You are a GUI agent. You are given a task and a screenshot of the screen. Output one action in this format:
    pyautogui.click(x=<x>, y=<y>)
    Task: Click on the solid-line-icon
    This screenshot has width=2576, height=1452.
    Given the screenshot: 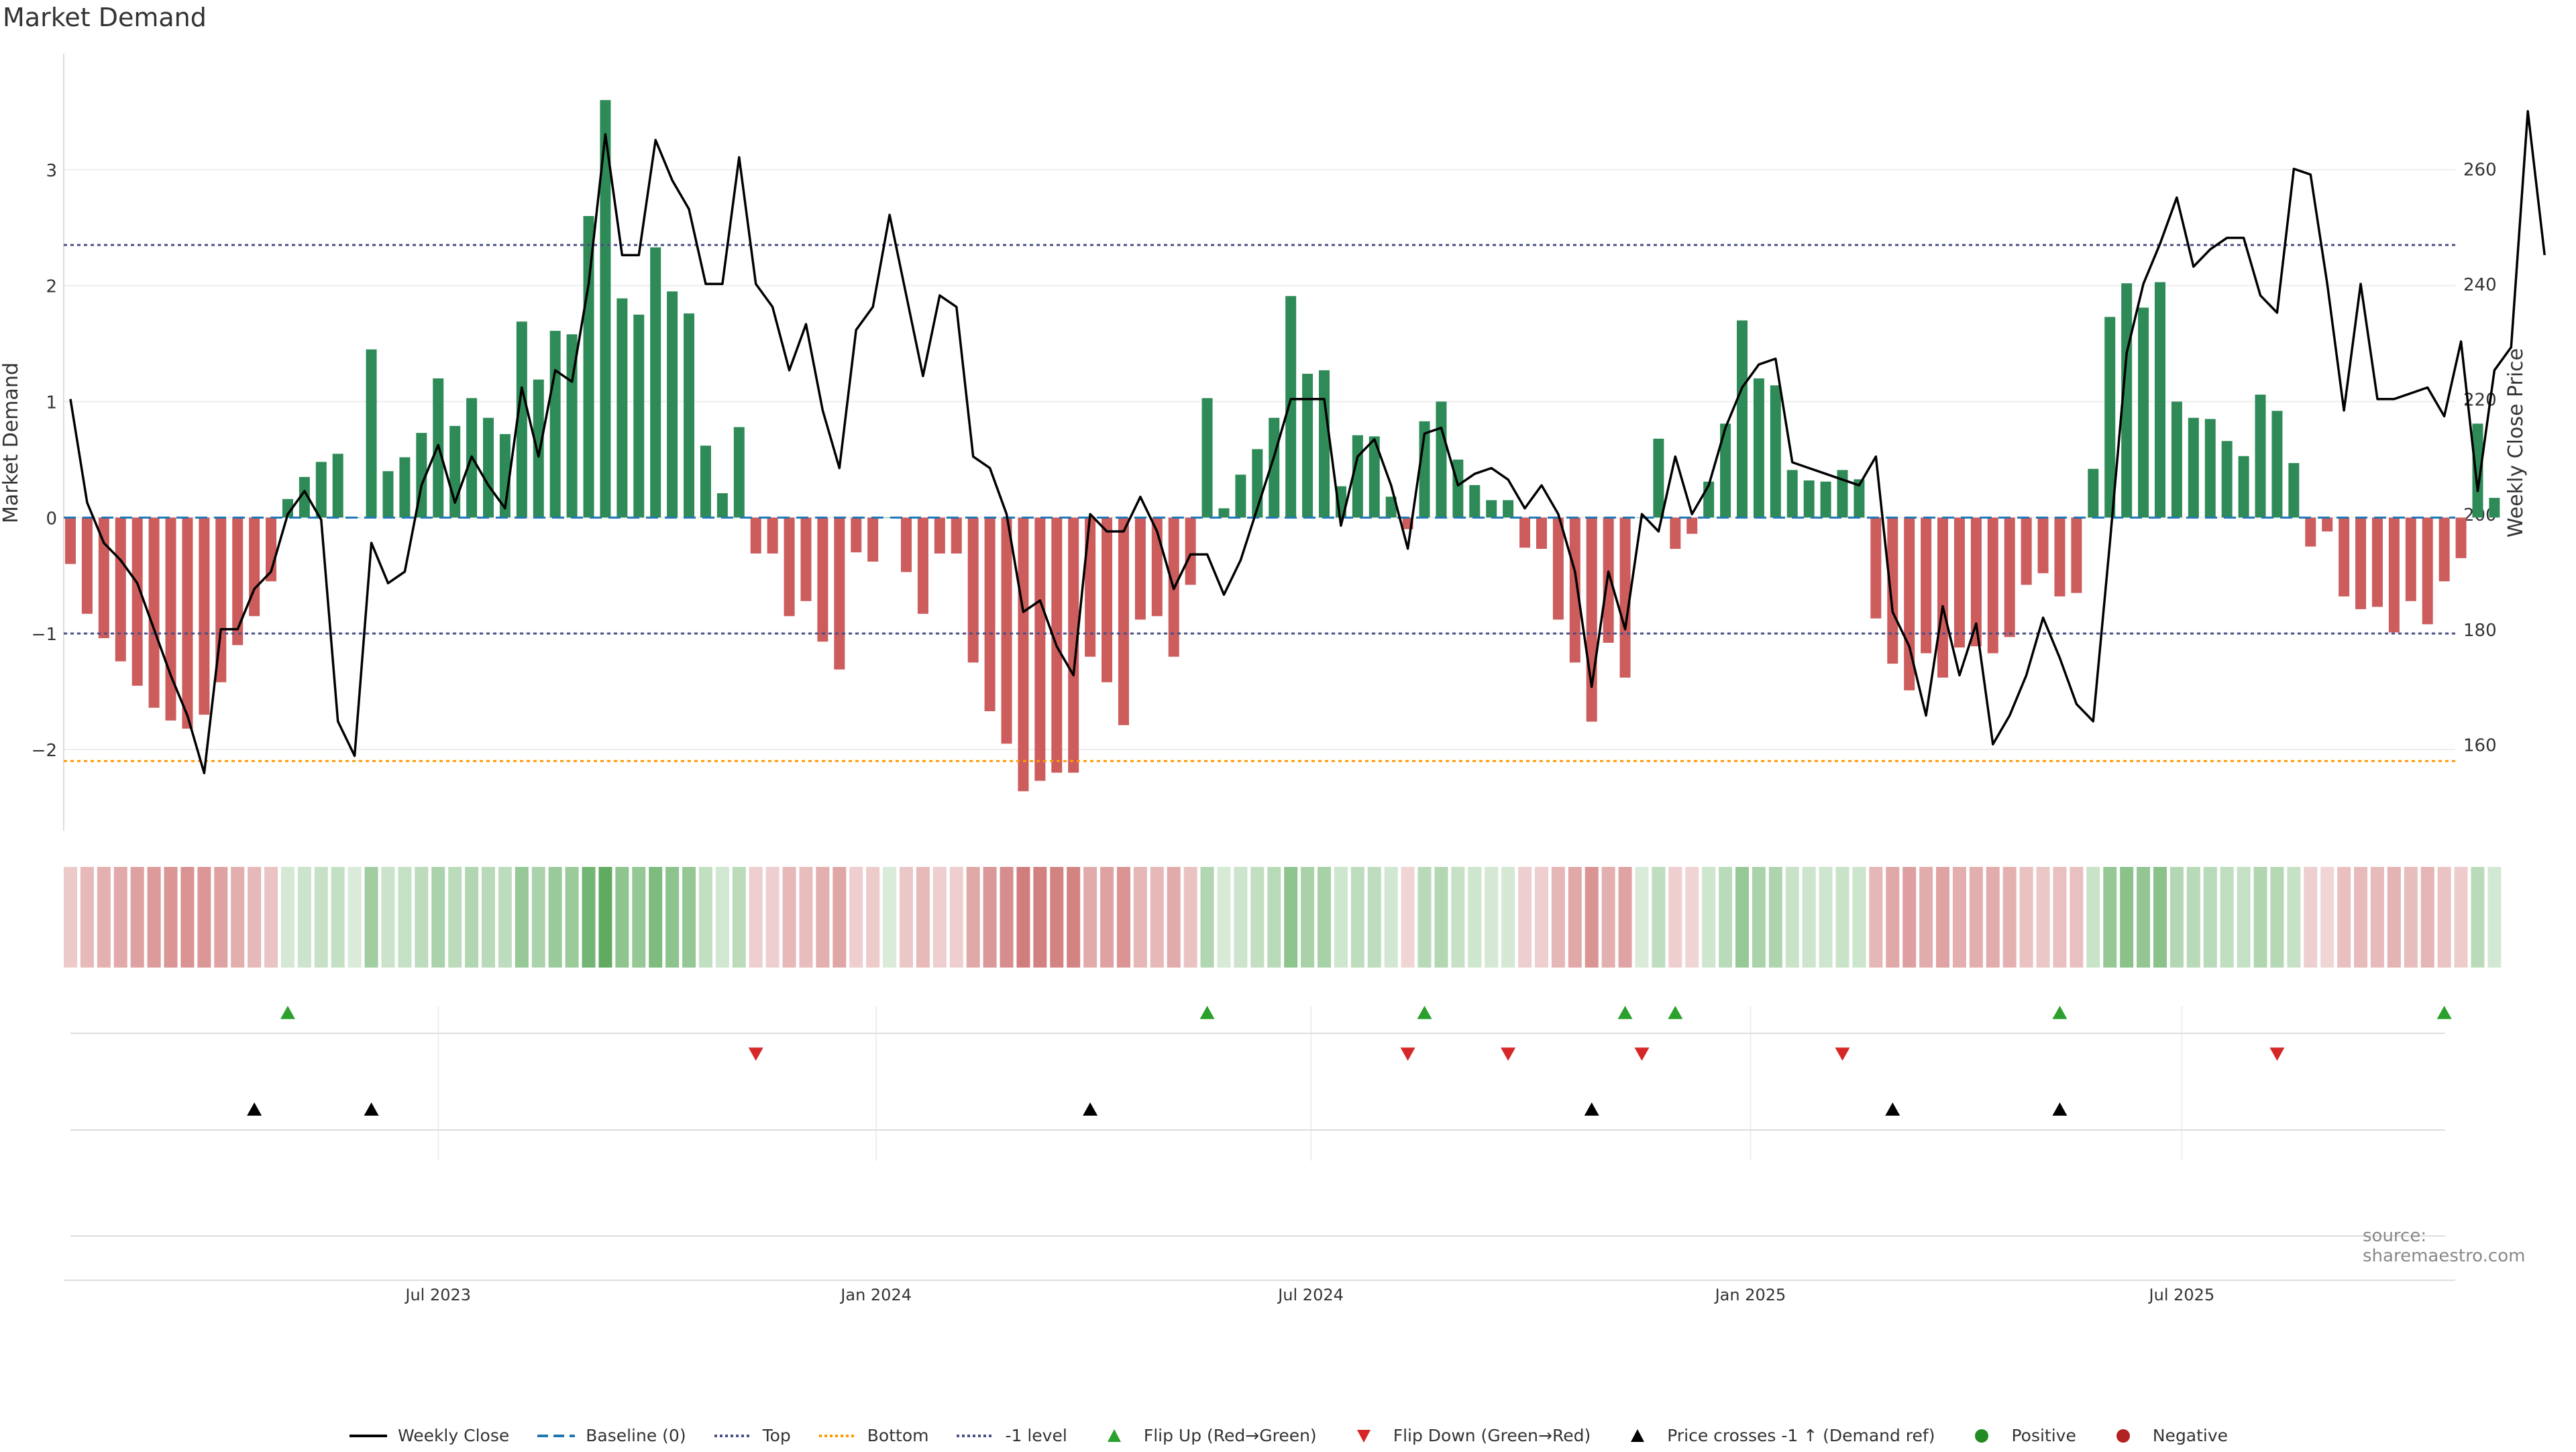 What is the action you would take?
    pyautogui.click(x=368, y=1436)
    